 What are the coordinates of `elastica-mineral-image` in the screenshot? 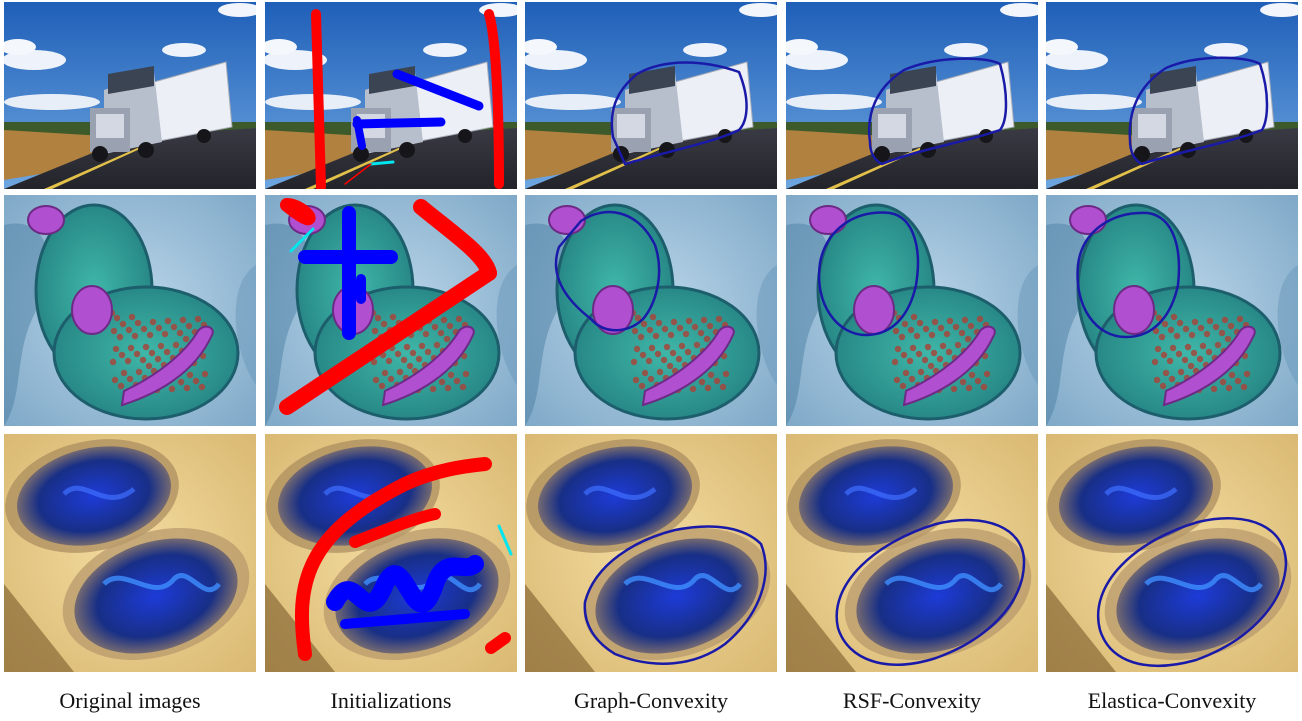 It's located at (1172, 553).